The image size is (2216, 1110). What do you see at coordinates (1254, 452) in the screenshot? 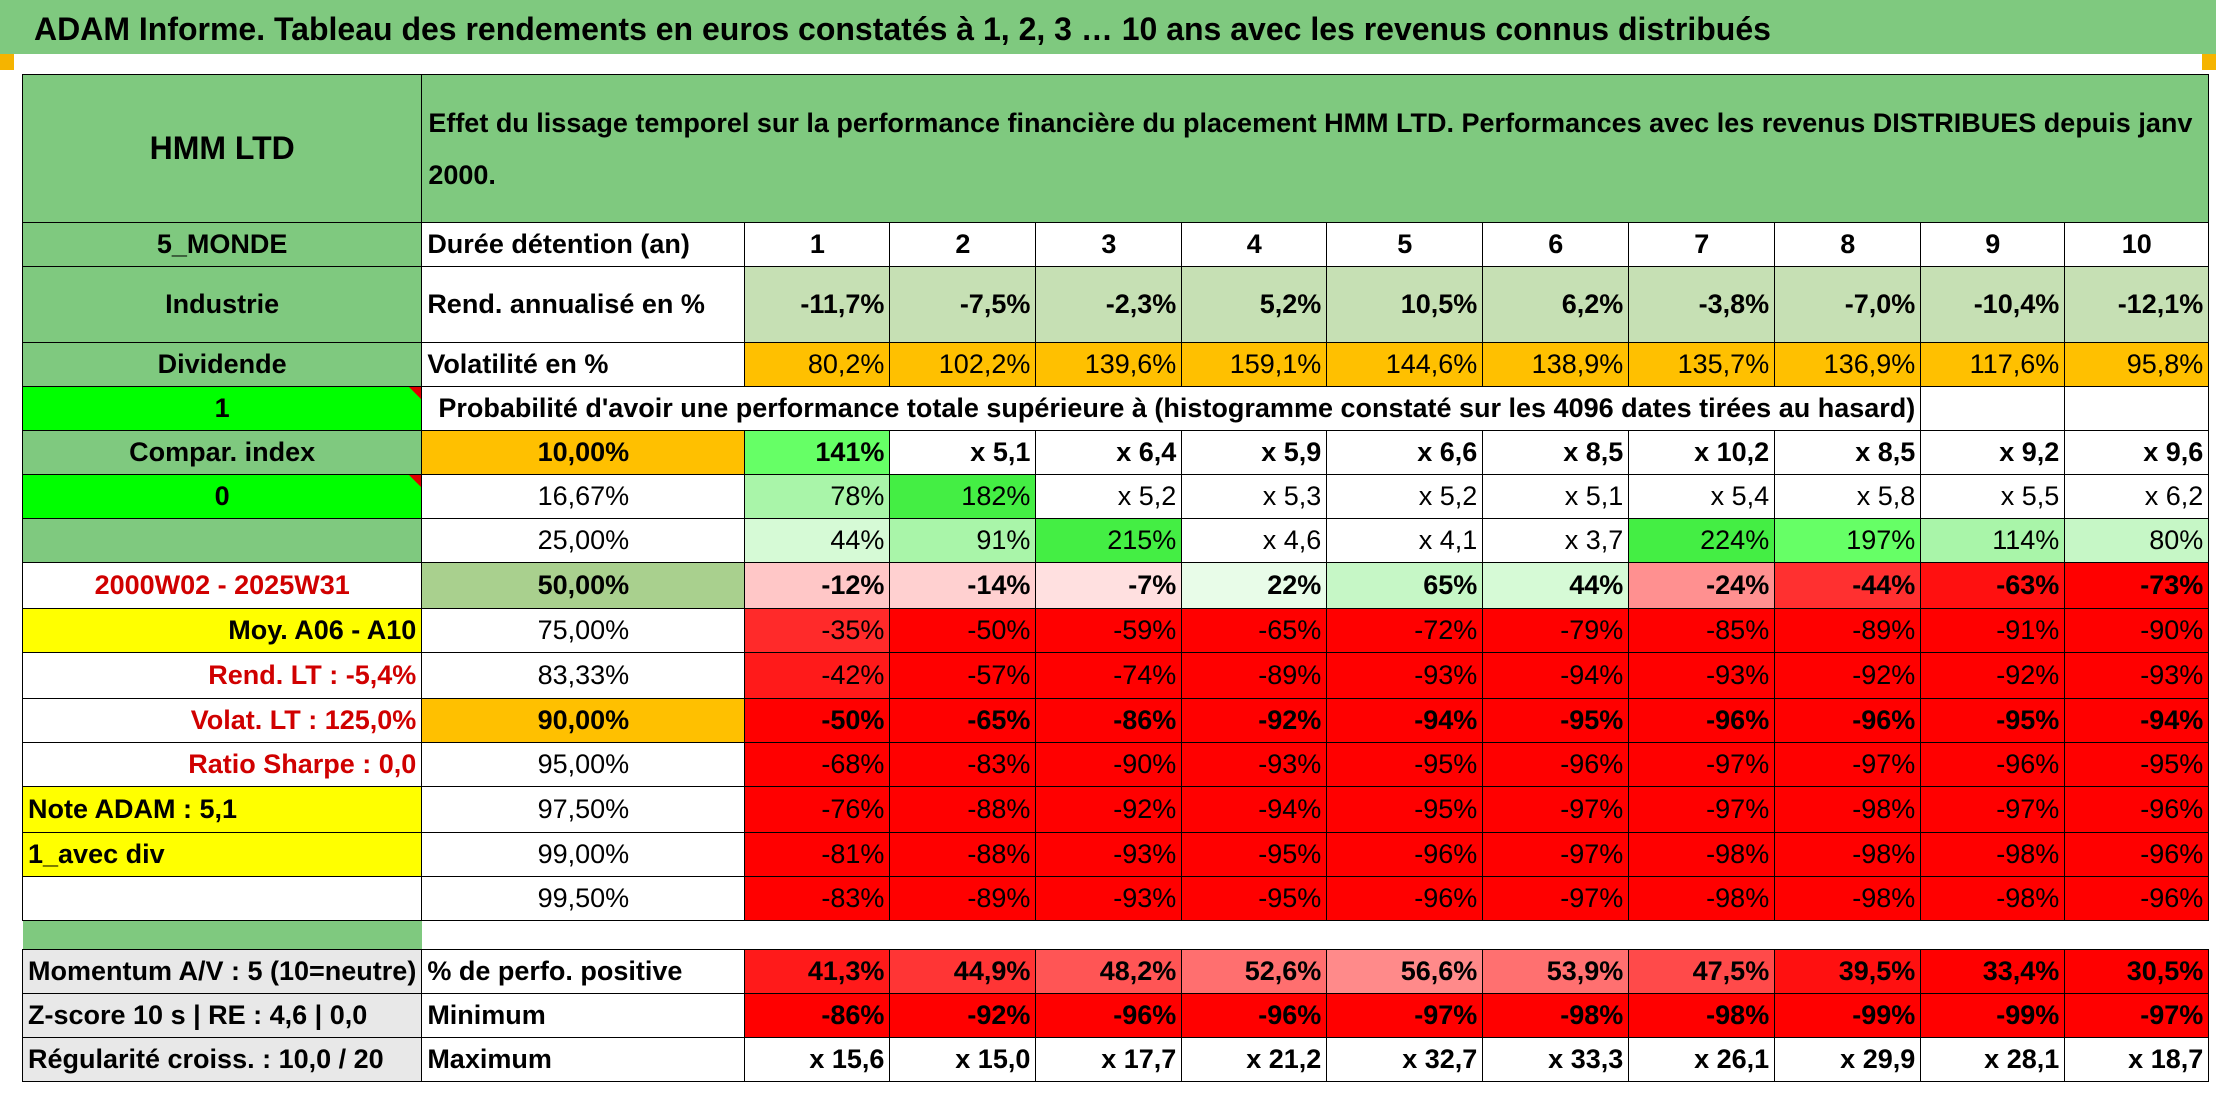
I see `value-cell: x 5,9` at bounding box center [1254, 452].